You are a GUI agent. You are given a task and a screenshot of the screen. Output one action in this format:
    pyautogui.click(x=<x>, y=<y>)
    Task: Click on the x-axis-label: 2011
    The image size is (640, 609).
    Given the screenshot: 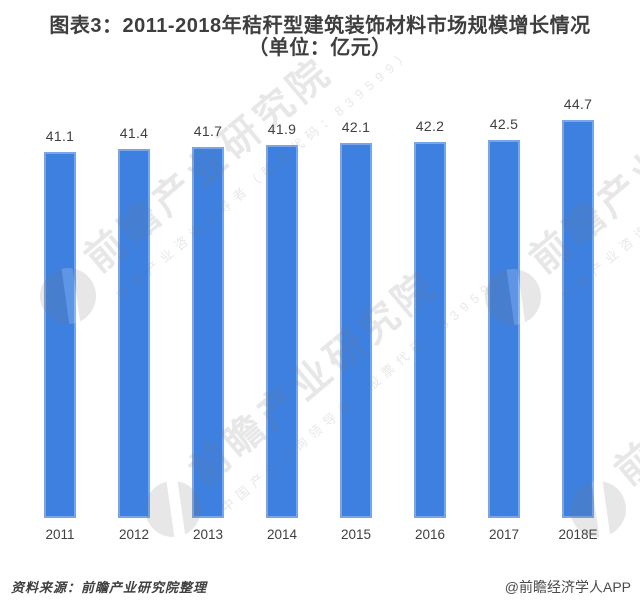 What is the action you would take?
    pyautogui.click(x=60, y=534)
    